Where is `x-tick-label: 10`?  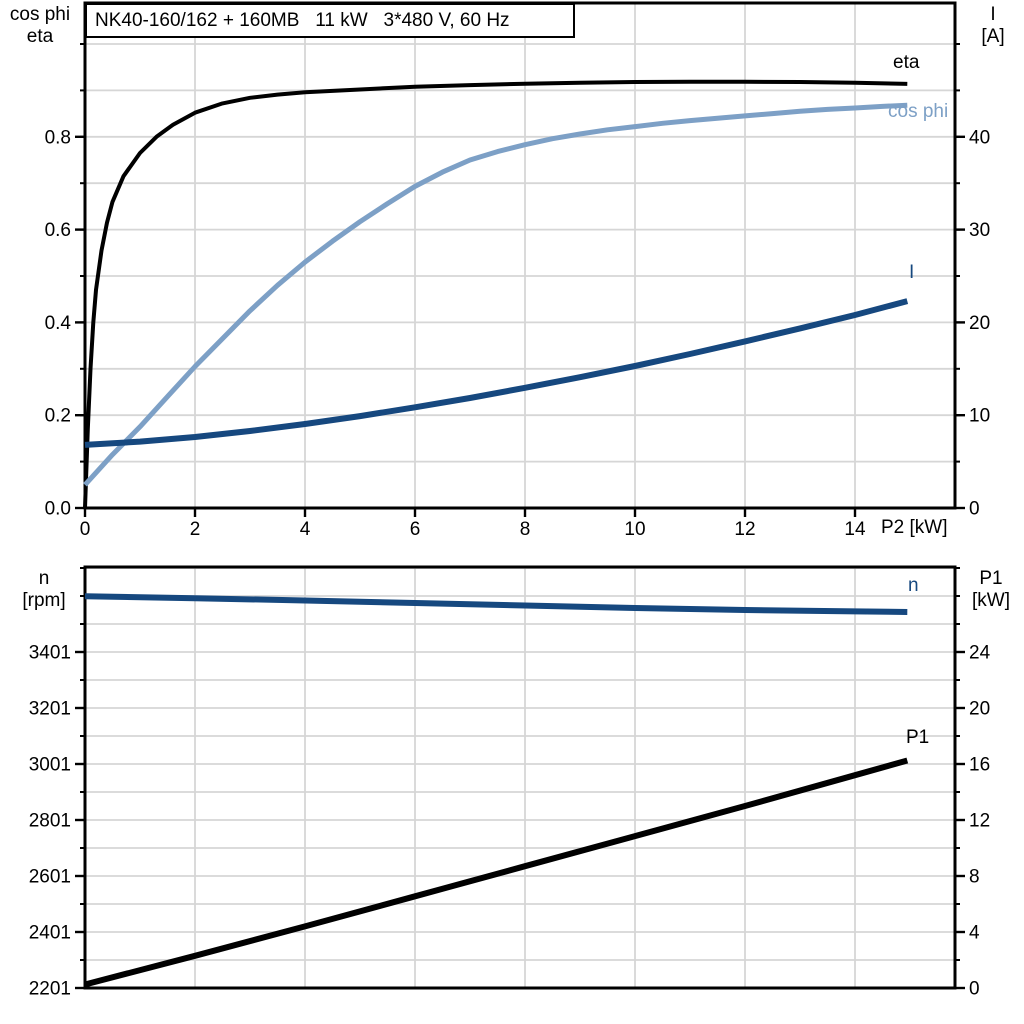 x-tick-label: 10 is located at coordinates (634, 529).